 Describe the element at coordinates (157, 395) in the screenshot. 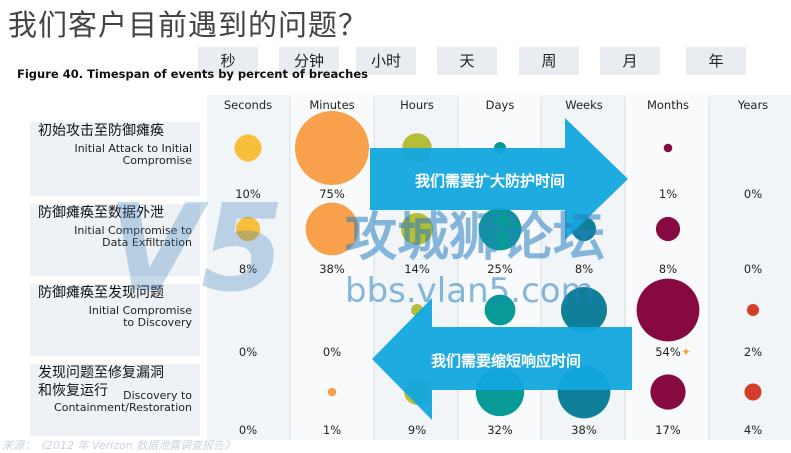

I see `row-label-en: Discovery to` at that location.